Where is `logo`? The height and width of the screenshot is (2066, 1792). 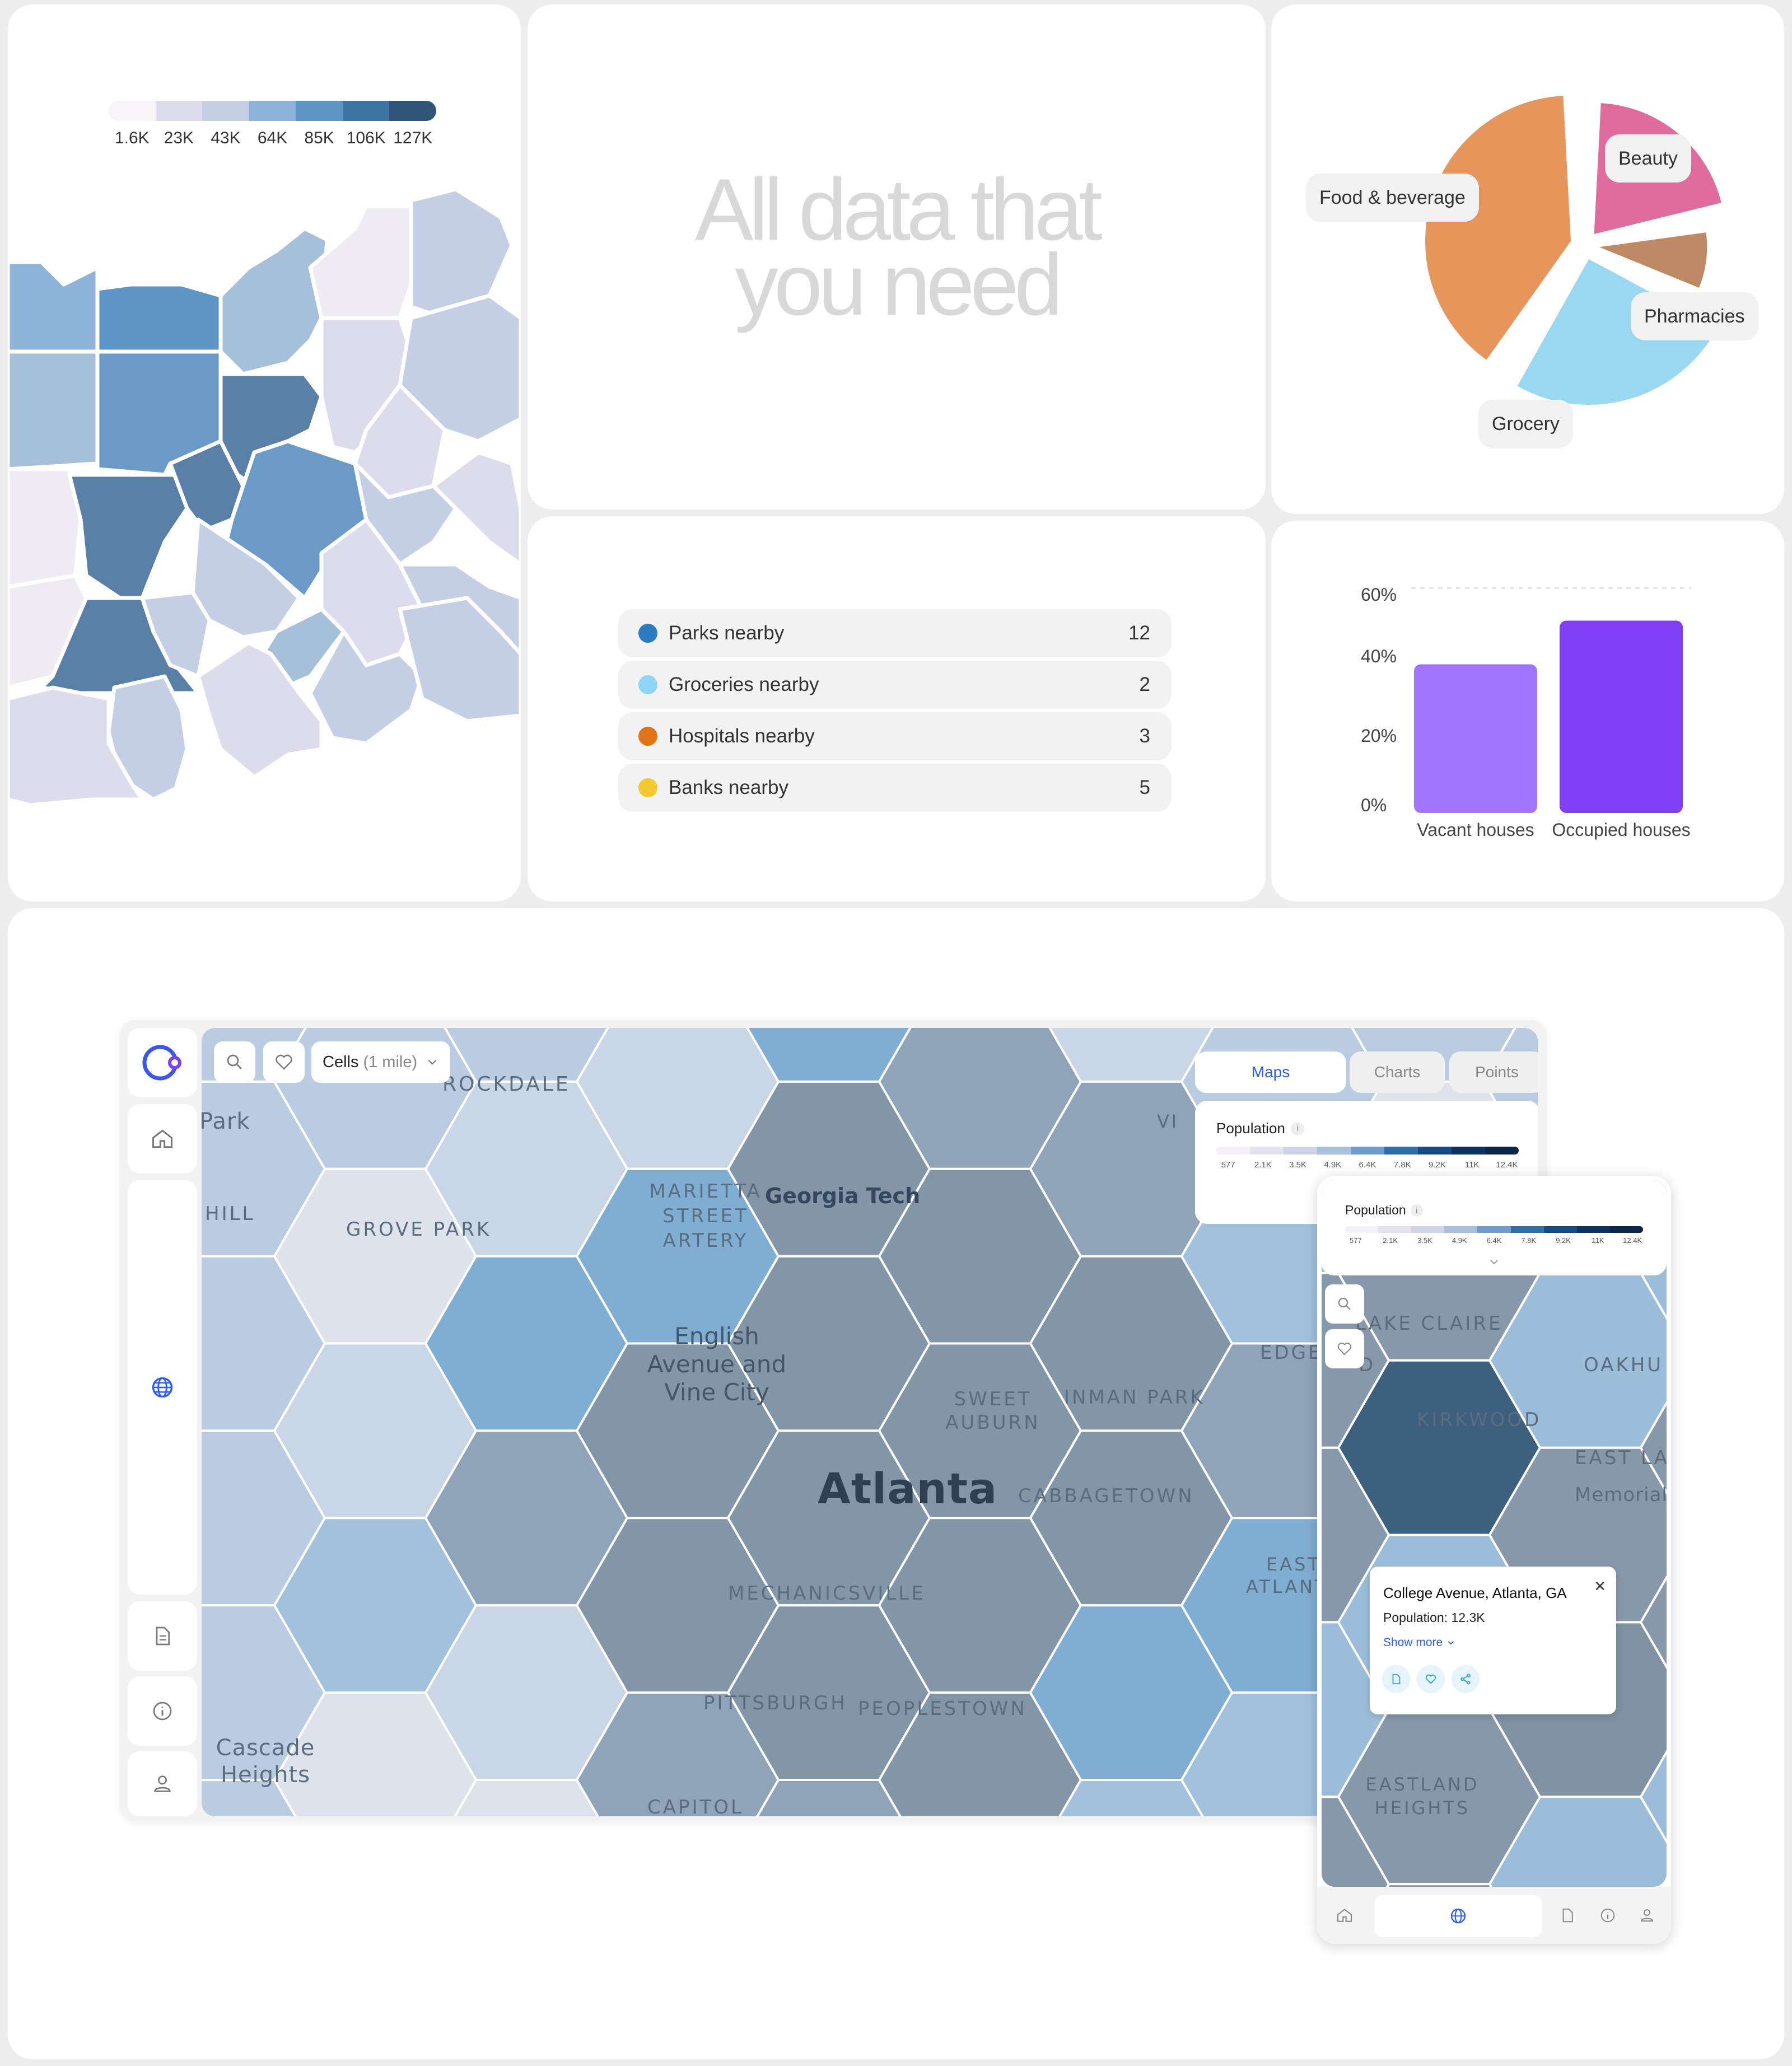 logo is located at coordinates (163, 1062).